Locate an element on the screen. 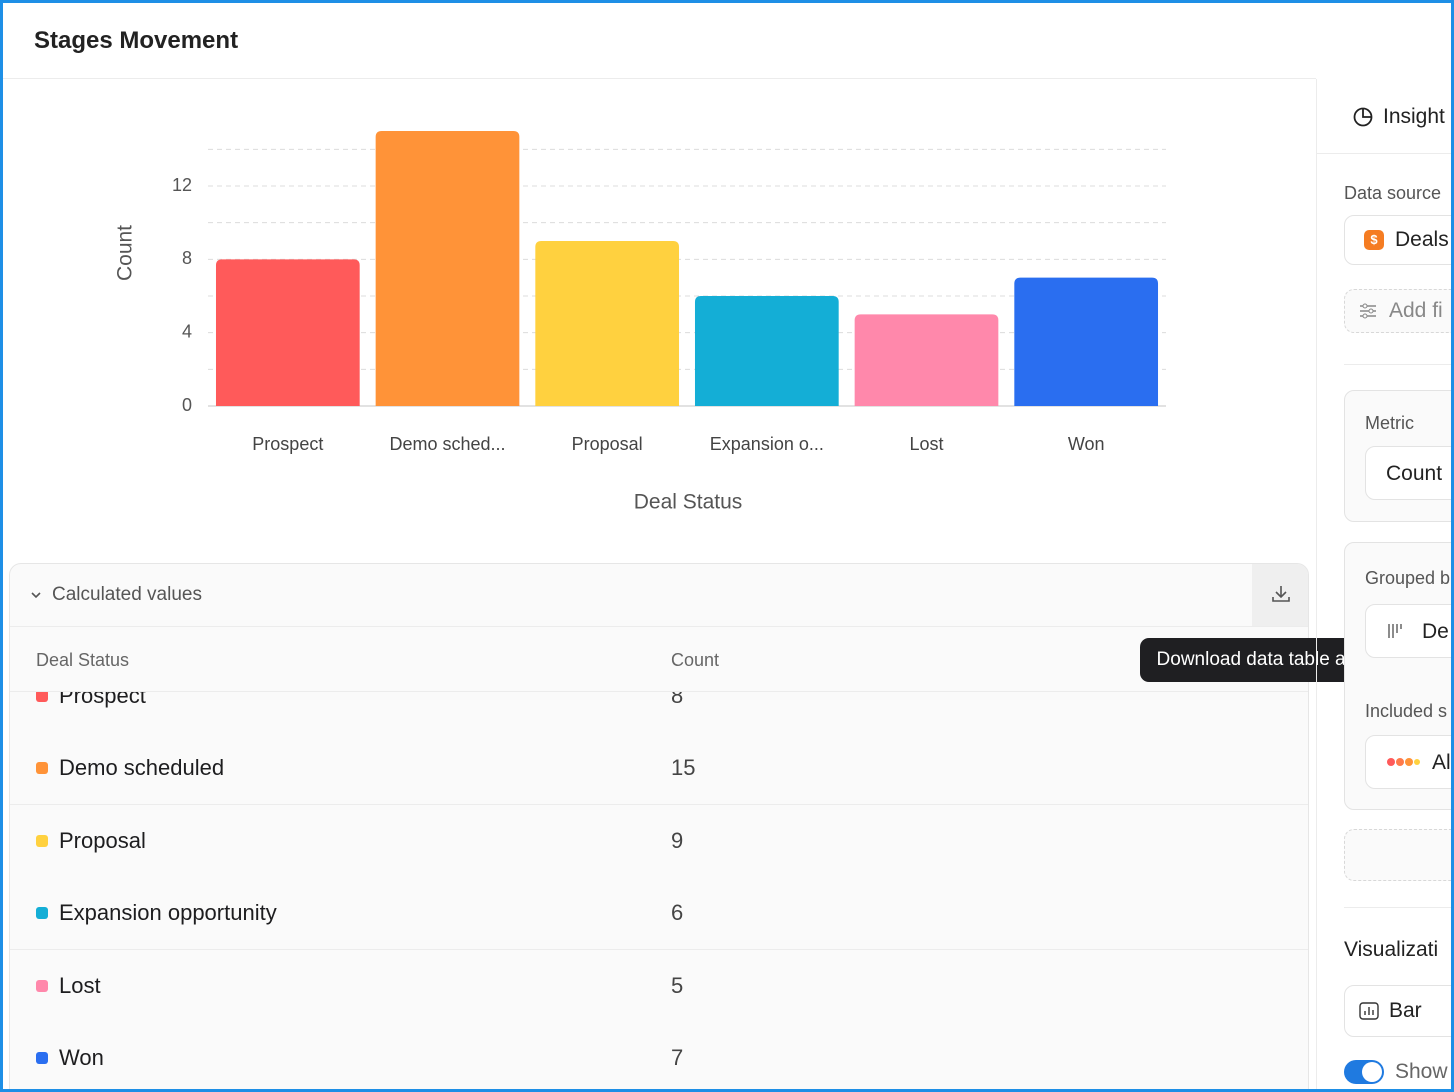 The image size is (1454, 1092). group-select: De is located at coordinates (1408, 631).